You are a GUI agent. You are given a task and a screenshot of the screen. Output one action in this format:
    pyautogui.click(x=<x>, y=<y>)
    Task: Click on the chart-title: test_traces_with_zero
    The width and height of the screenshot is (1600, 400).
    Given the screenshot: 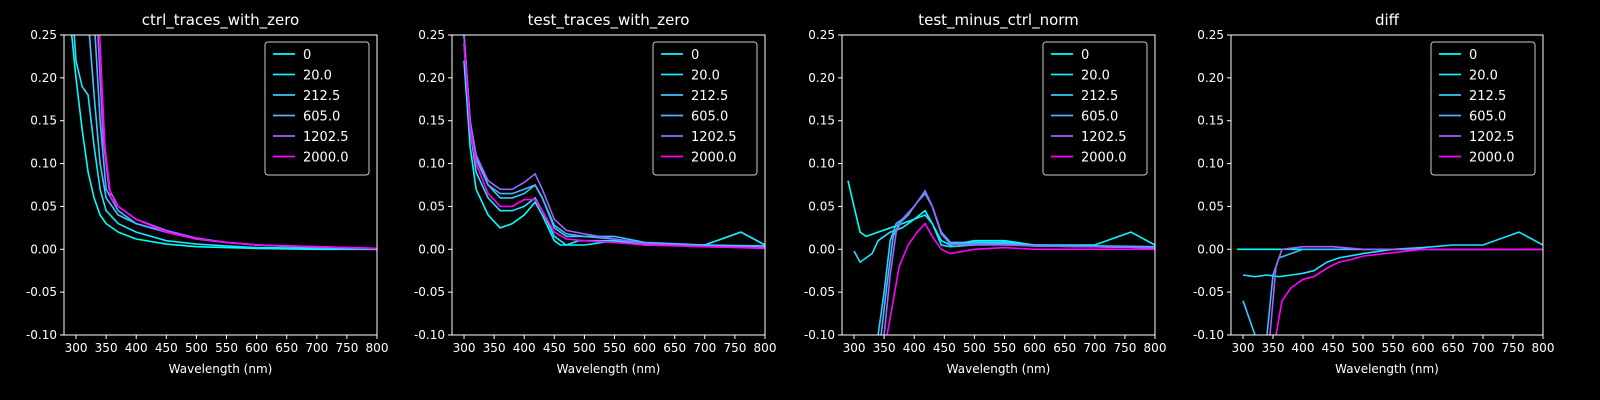 What is the action you would take?
    pyautogui.click(x=609, y=20)
    